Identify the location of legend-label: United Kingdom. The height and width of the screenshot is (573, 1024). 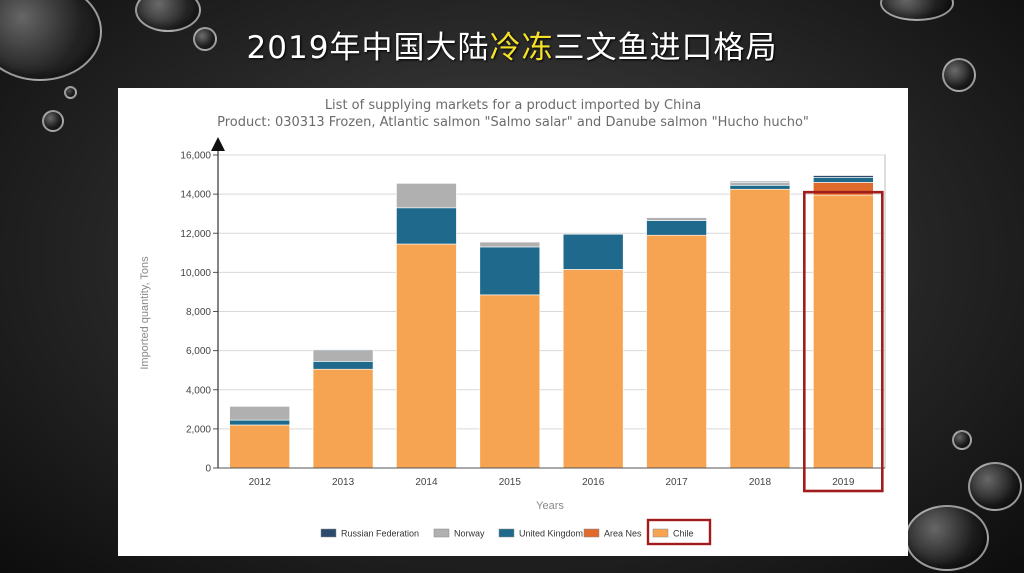
(551, 534).